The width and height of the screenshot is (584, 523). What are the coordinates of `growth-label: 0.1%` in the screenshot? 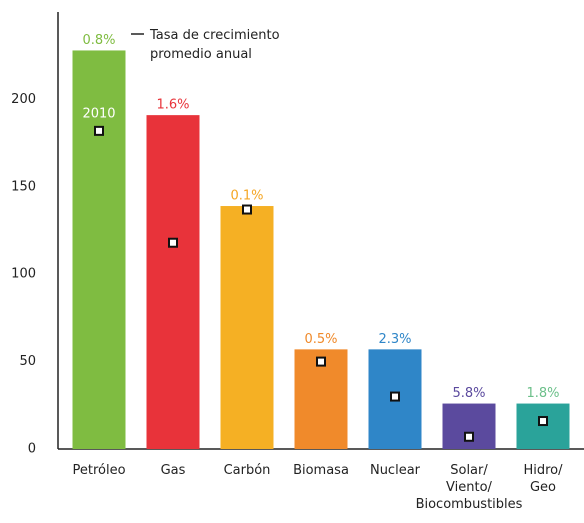 It's located at (246, 196).